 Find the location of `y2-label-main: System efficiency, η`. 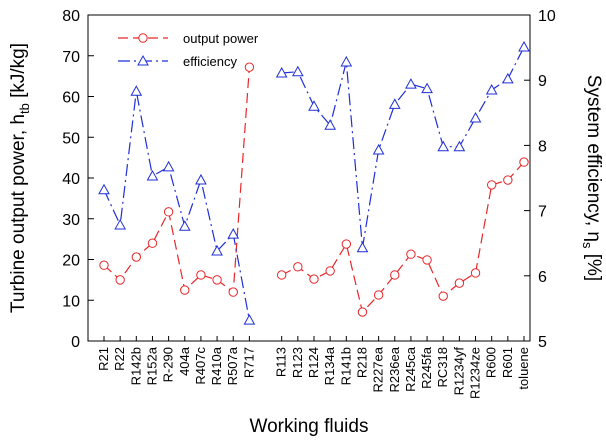

y2-label-main: System efficiency, η is located at coordinates (593, 158).